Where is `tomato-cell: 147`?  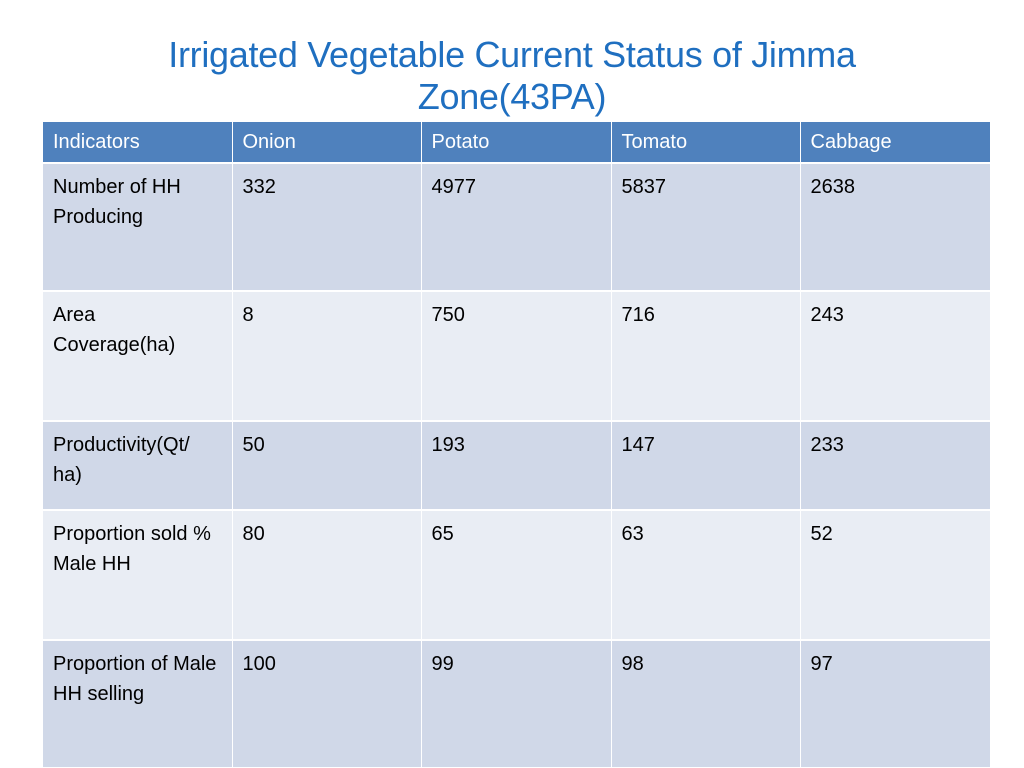
tomato-cell: 147 is located at coordinates (706, 466).